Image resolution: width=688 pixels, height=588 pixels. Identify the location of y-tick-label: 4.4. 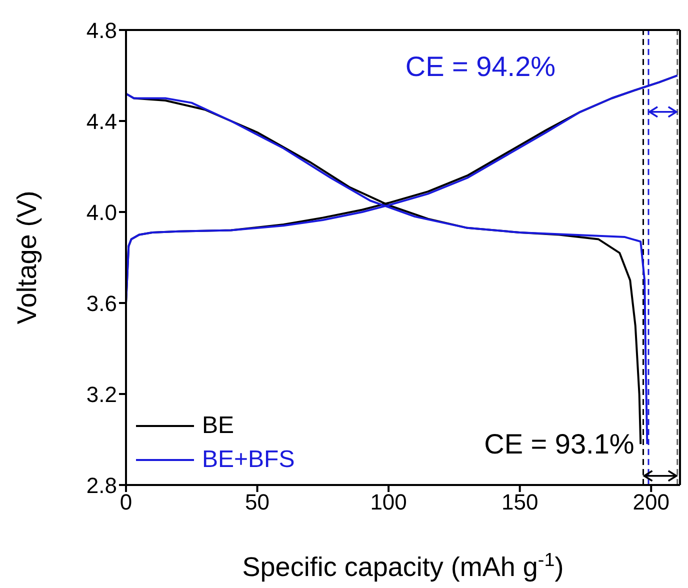
(101, 121).